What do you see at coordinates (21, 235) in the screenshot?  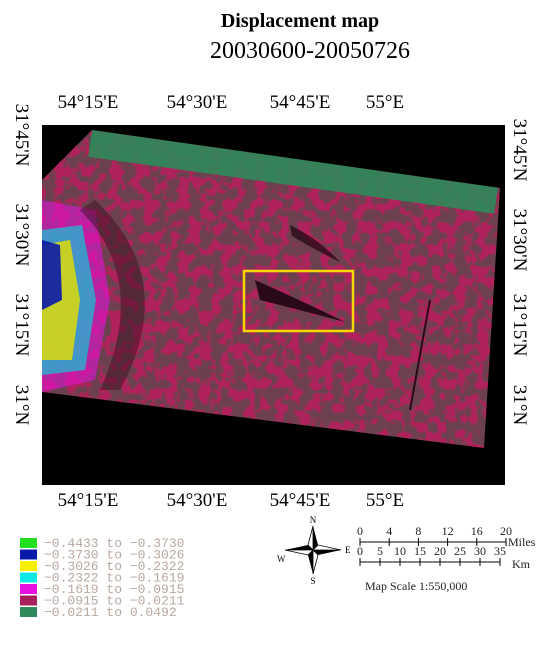 I see `left-lat-label: 31°30'N` at bounding box center [21, 235].